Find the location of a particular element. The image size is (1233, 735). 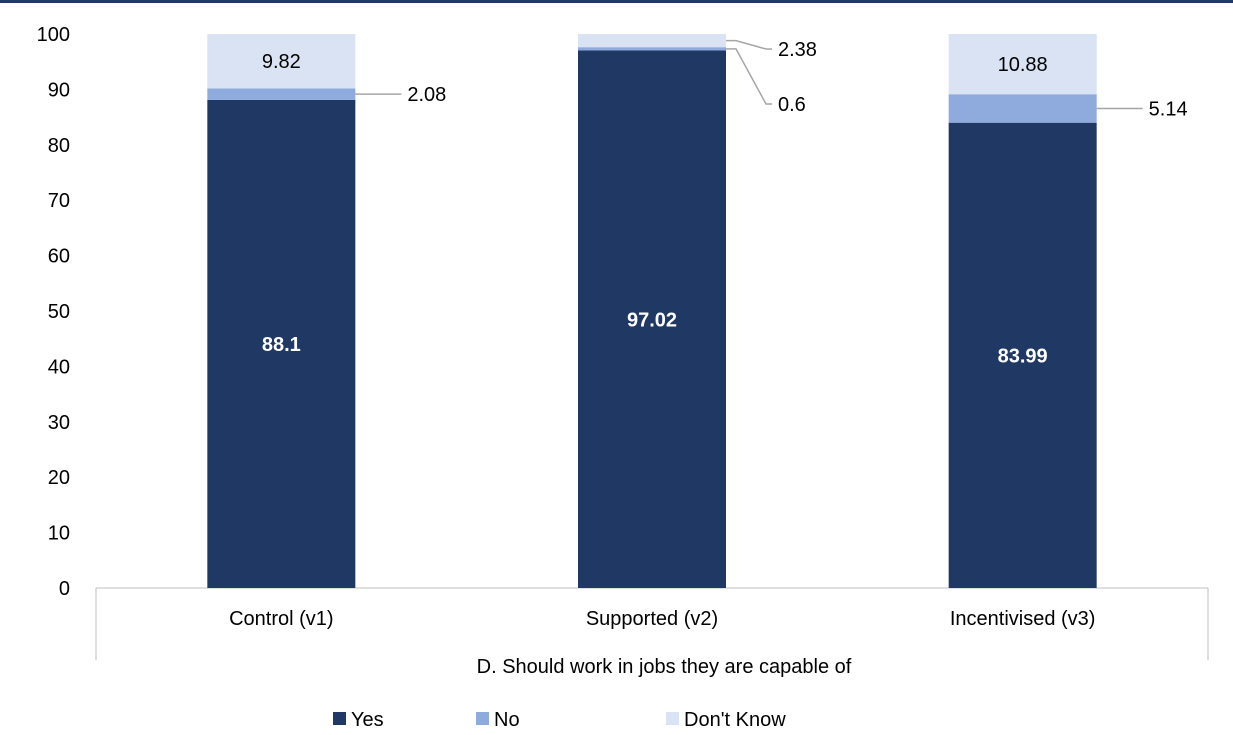

category-label: Supported (v2) is located at coordinates (652, 619).